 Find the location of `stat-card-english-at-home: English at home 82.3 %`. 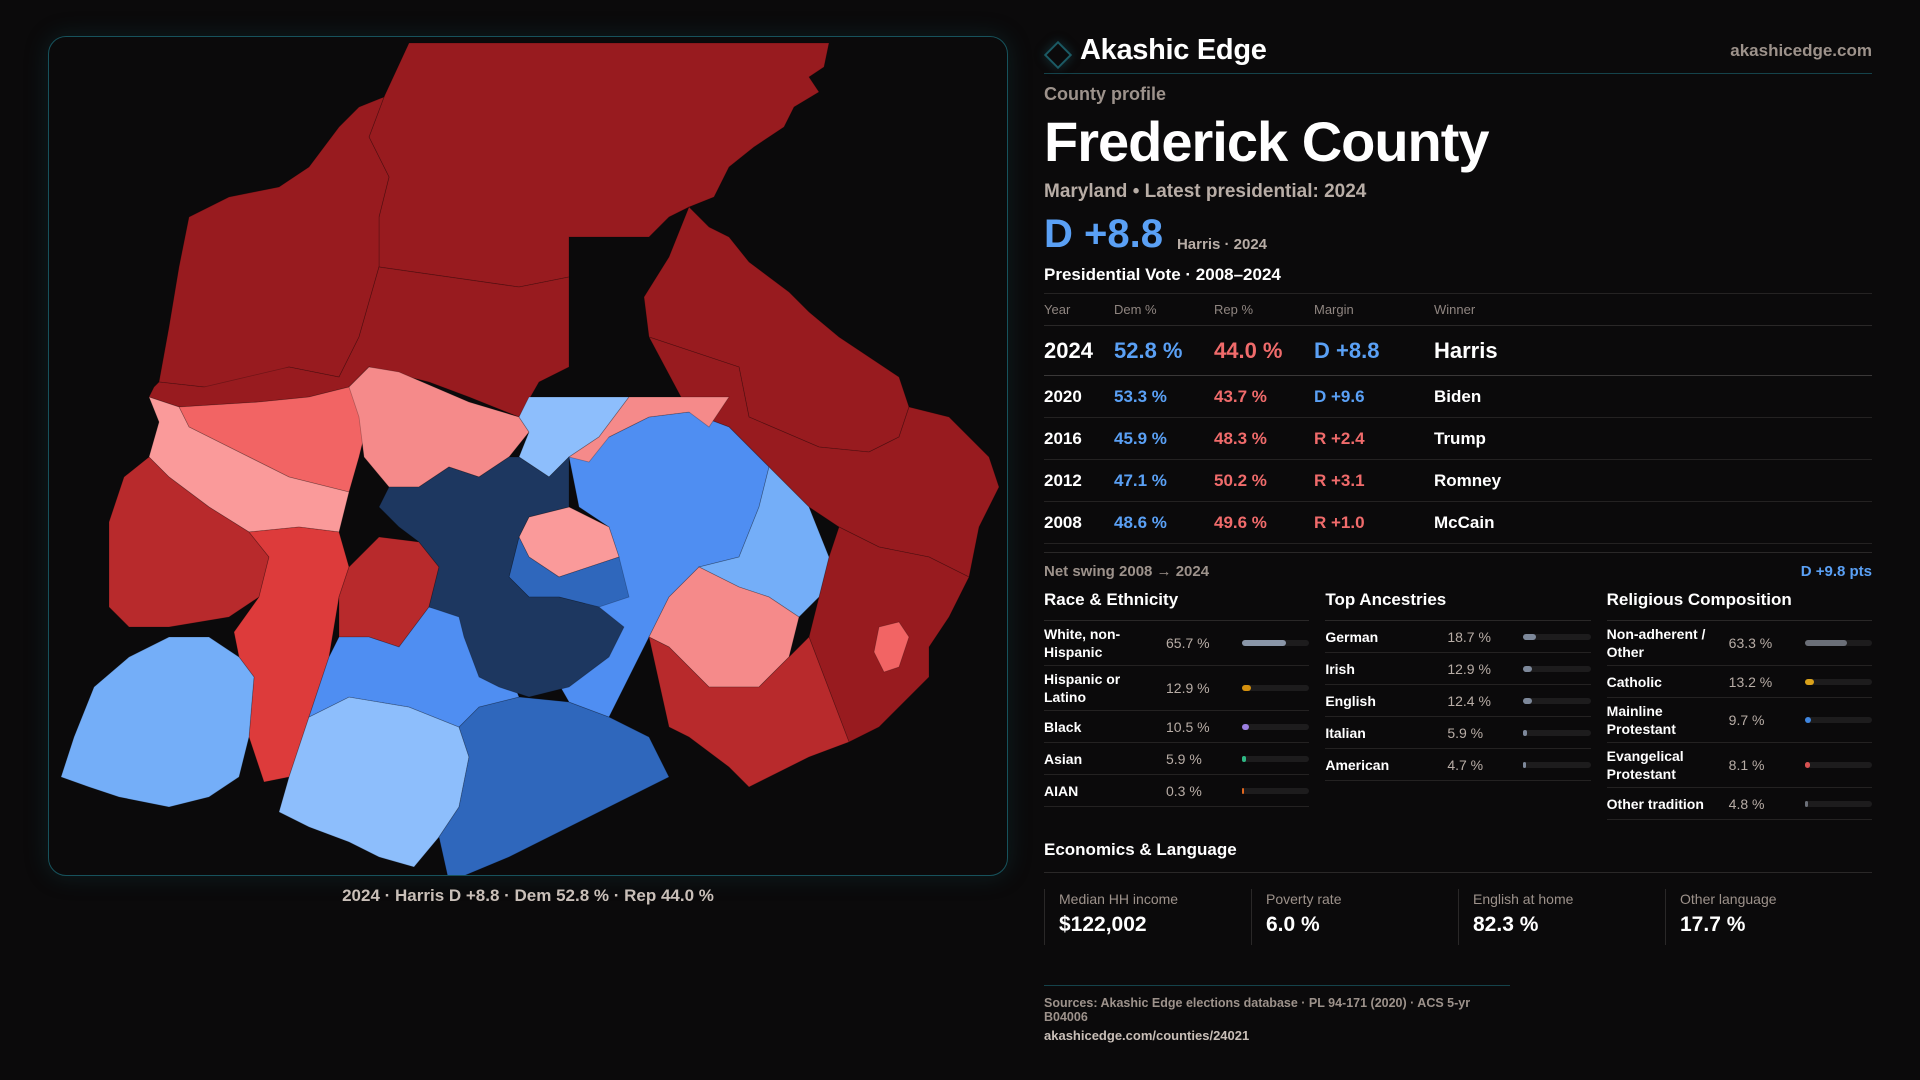

stat-card-english-at-home: English at home 82.3 % is located at coordinates (1561, 917).